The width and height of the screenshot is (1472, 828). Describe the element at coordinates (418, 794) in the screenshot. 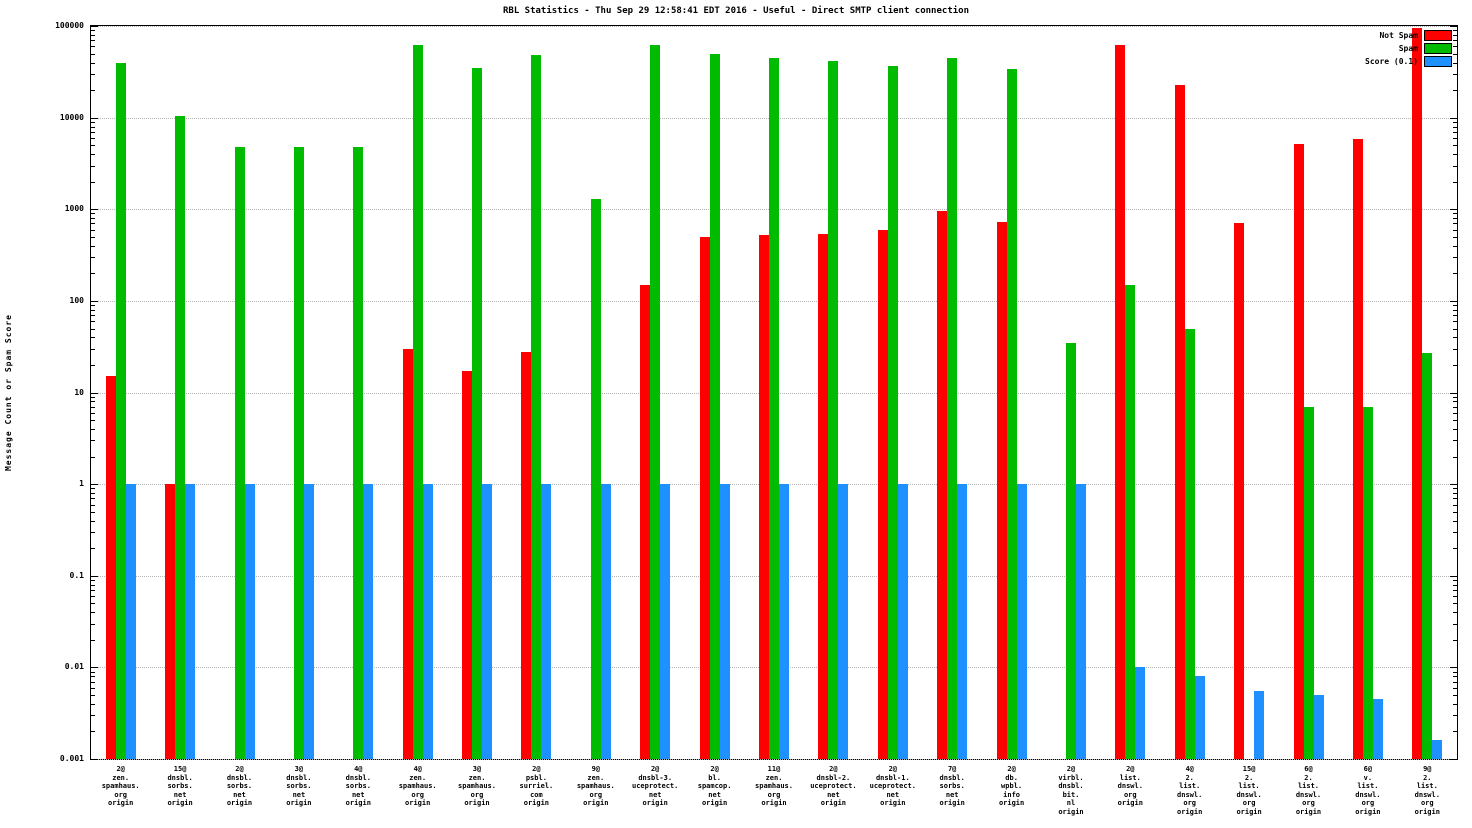

I see `x-tick-label-line: org` at that location.